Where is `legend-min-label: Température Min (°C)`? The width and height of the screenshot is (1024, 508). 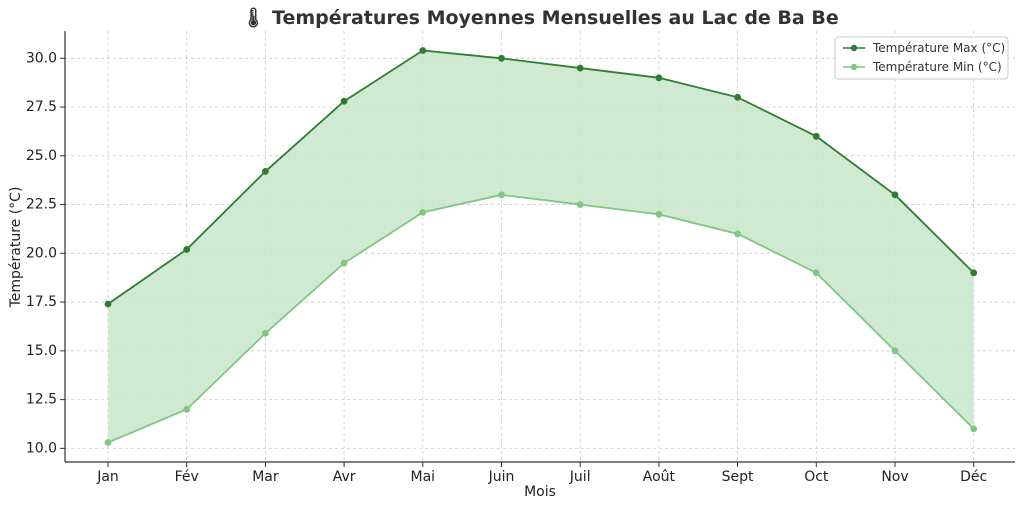
legend-min-label: Température Min (°C) is located at coordinates (937, 67).